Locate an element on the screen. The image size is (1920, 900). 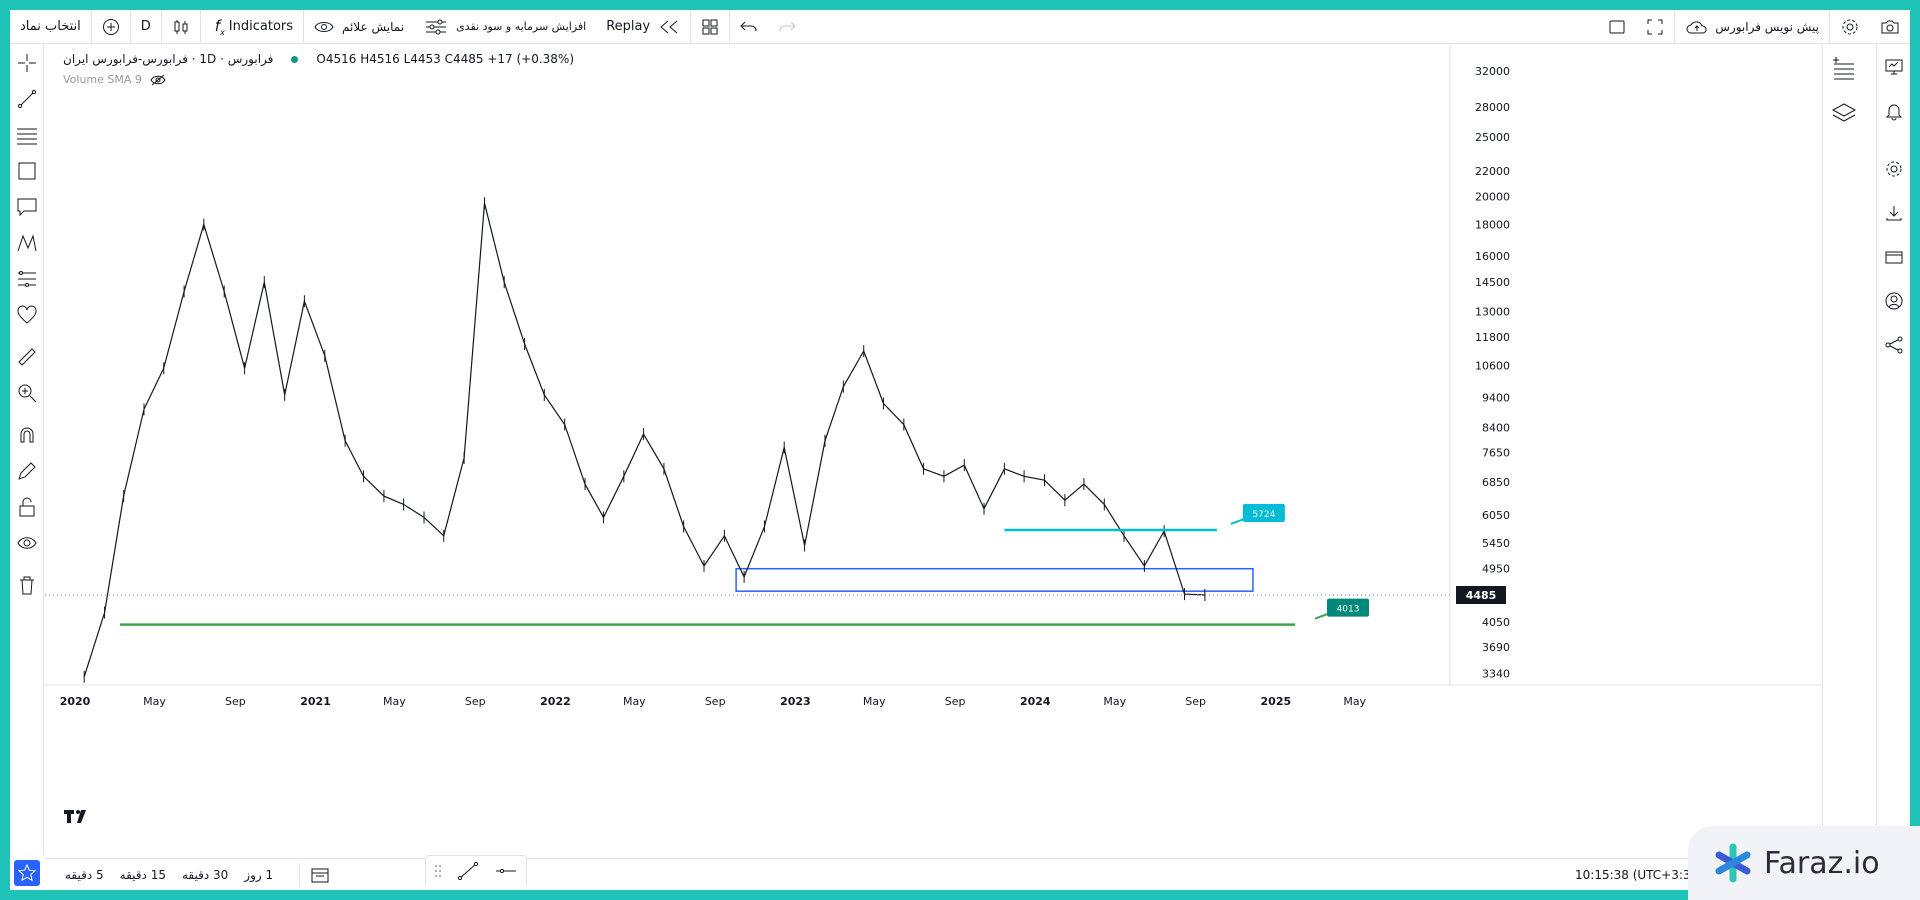
indicators-button: fx Indicators is located at coordinates (253, 26).